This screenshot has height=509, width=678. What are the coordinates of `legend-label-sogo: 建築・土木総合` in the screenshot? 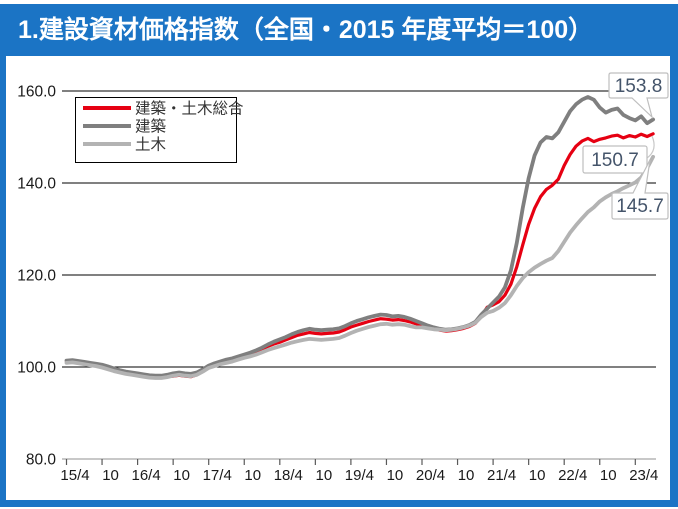 It's located at (189, 109).